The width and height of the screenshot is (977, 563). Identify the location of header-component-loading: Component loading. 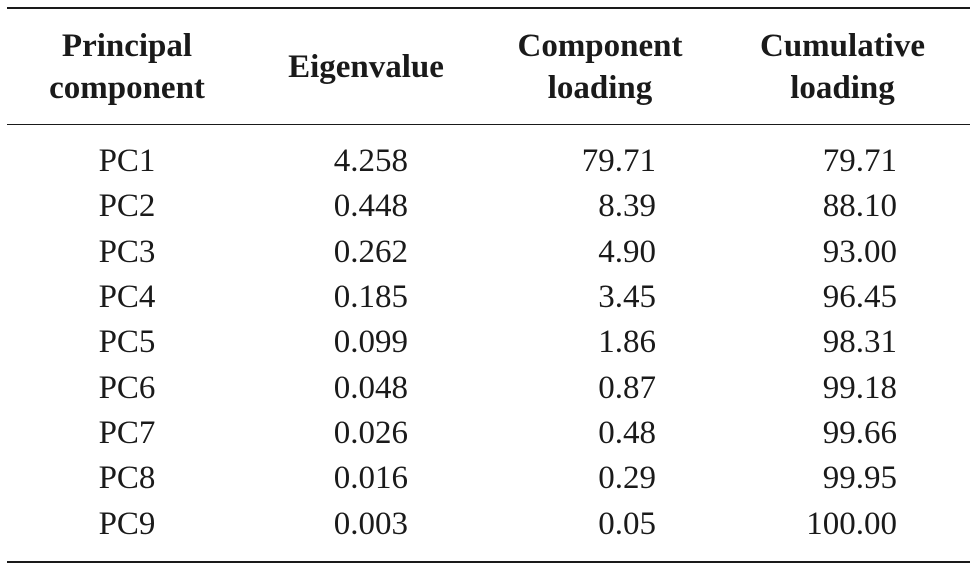
(600, 66).